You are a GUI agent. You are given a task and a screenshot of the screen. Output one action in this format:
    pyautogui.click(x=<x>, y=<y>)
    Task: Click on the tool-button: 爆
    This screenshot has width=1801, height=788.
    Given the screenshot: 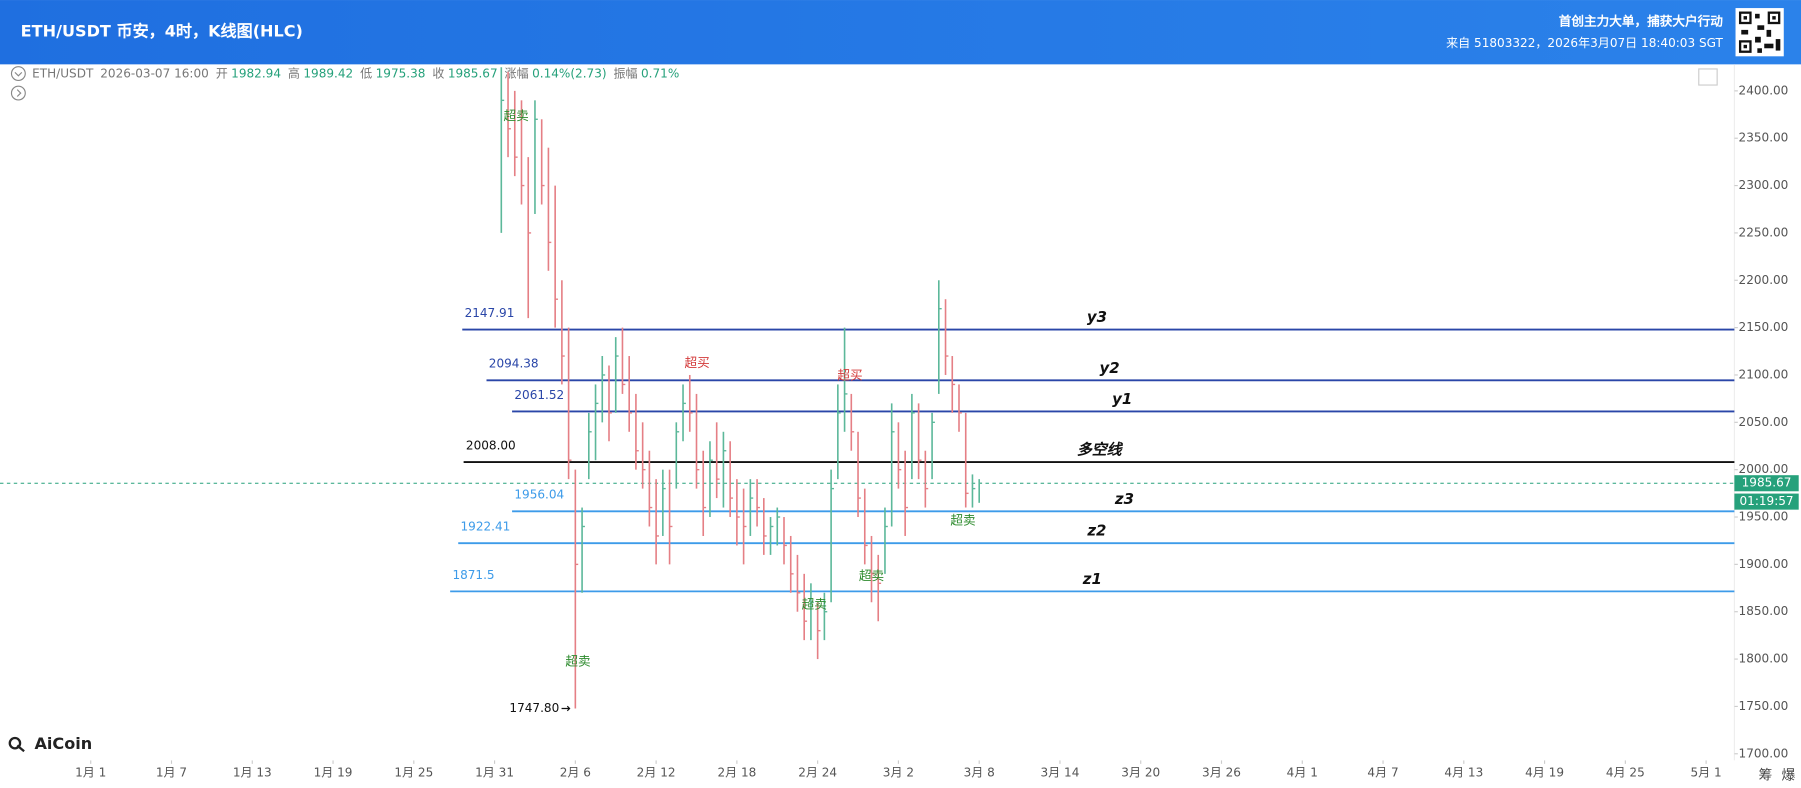 What is the action you would take?
    pyautogui.click(x=1788, y=775)
    